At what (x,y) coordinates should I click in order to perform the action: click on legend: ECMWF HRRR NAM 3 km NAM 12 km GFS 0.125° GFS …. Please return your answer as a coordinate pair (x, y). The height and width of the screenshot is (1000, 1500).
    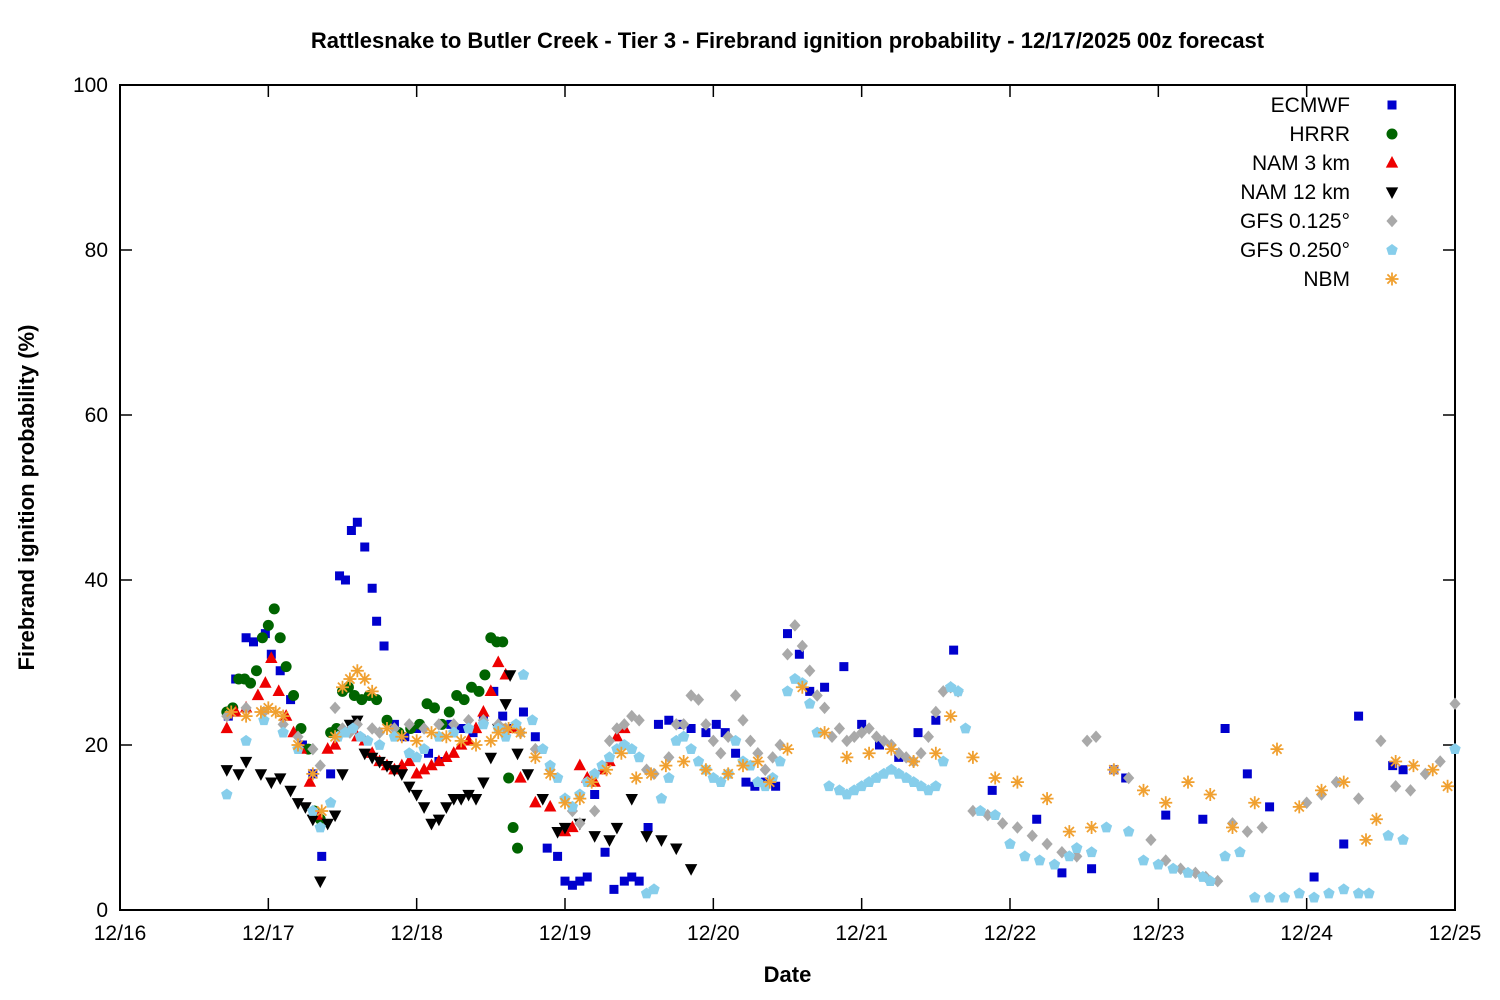
    Looking at the image, I should click on (1319, 192).